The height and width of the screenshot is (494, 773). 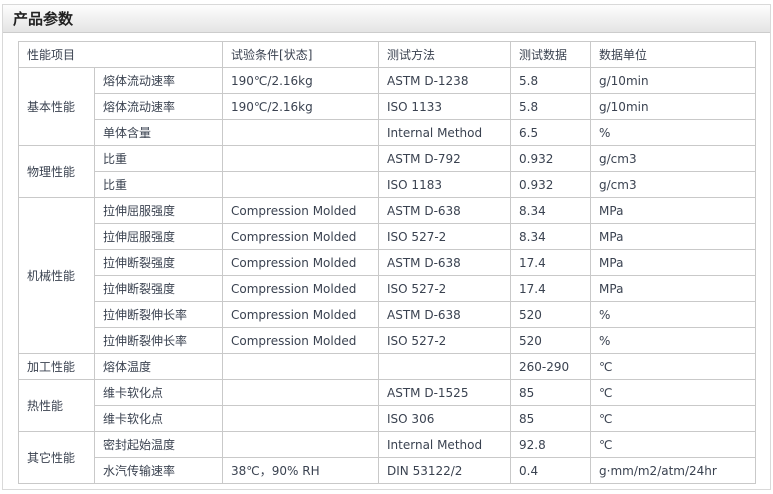 I want to click on cell-method, so click(x=445, y=366).